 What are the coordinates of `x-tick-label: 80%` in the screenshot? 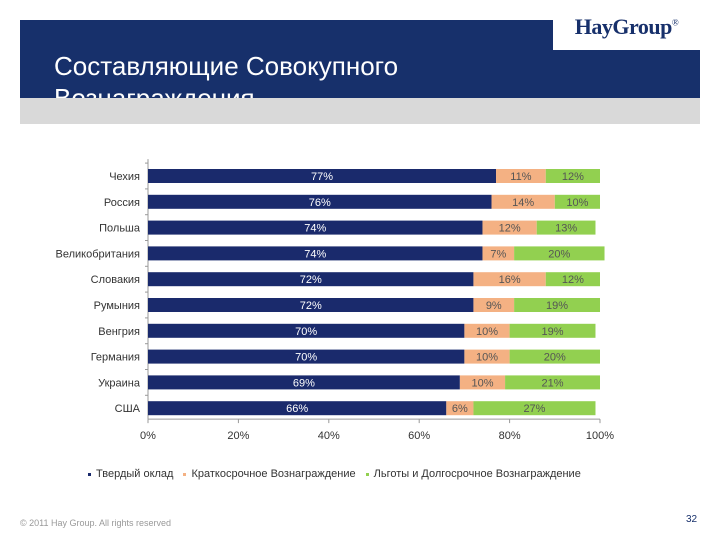 It's located at (510, 436).